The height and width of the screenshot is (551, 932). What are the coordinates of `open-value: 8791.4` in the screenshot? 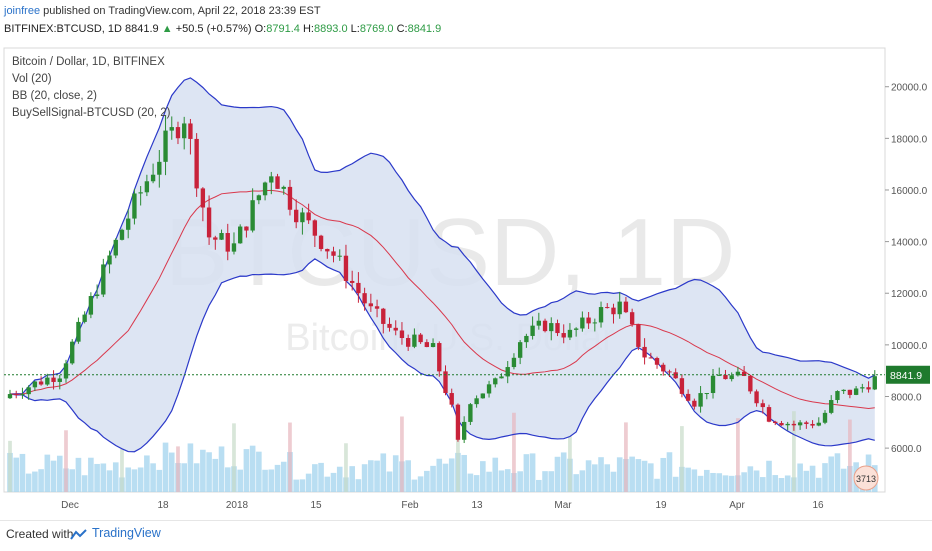 It's located at (283, 29).